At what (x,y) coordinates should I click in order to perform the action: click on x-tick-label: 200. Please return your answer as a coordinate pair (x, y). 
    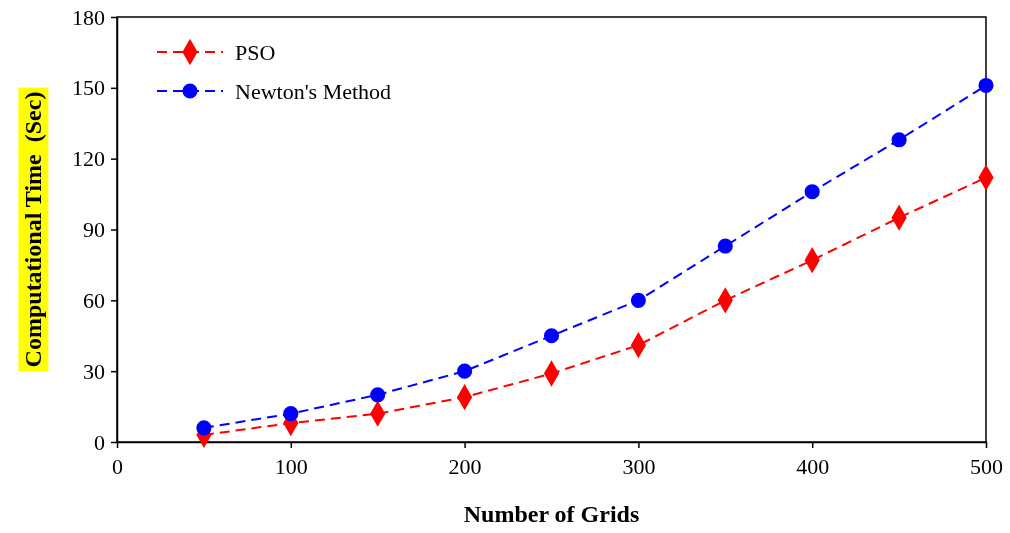
    Looking at the image, I should click on (465, 466).